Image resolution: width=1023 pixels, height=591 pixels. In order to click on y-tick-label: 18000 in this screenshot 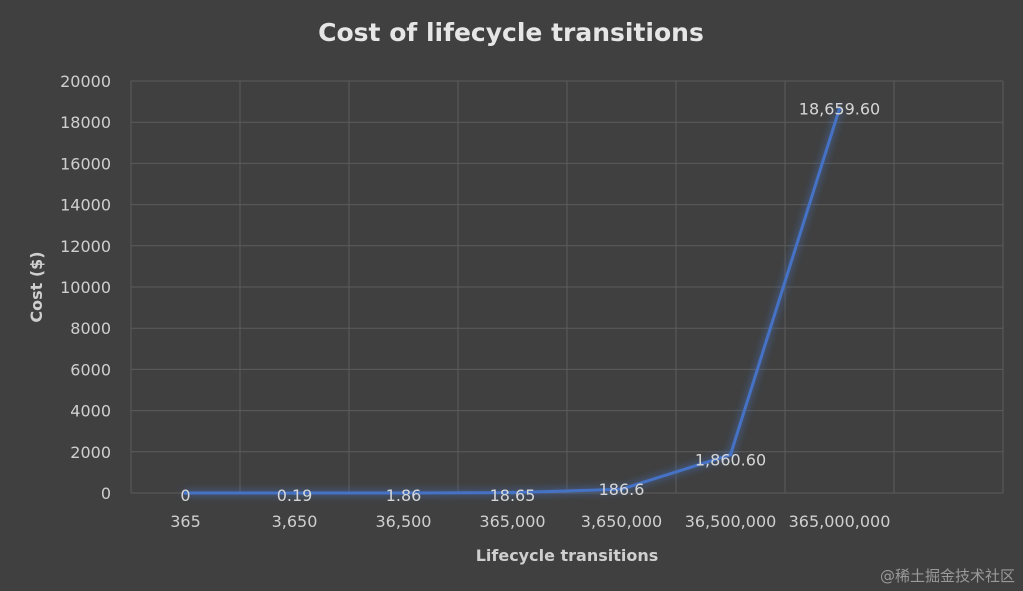, I will do `click(85, 122)`.